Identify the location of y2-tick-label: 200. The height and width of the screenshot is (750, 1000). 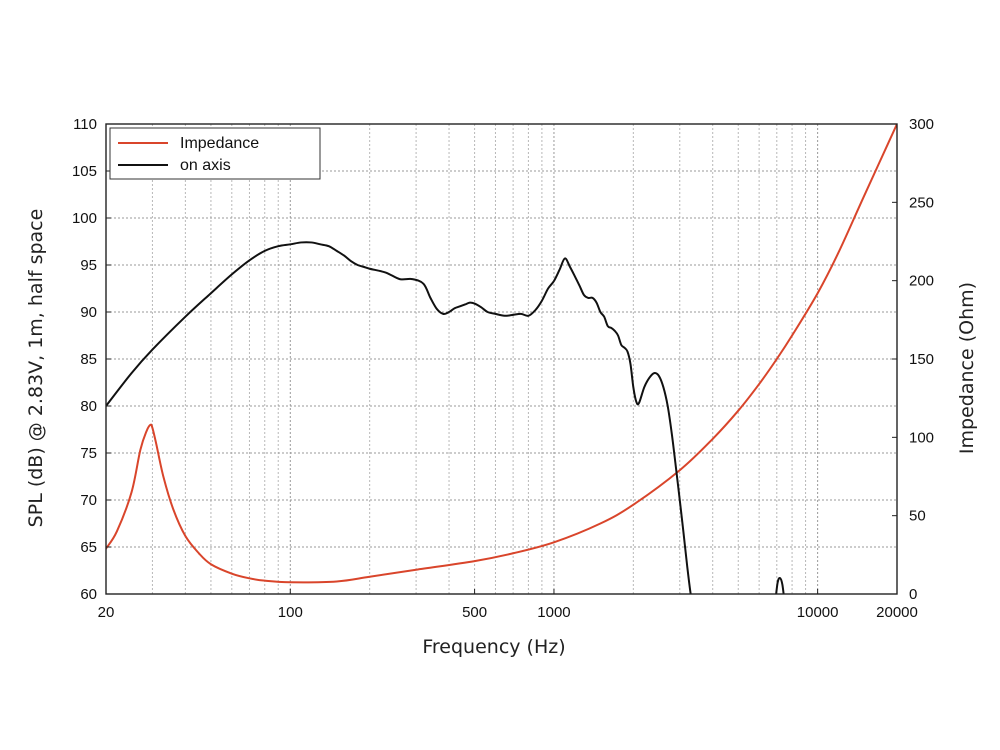
(921, 281).